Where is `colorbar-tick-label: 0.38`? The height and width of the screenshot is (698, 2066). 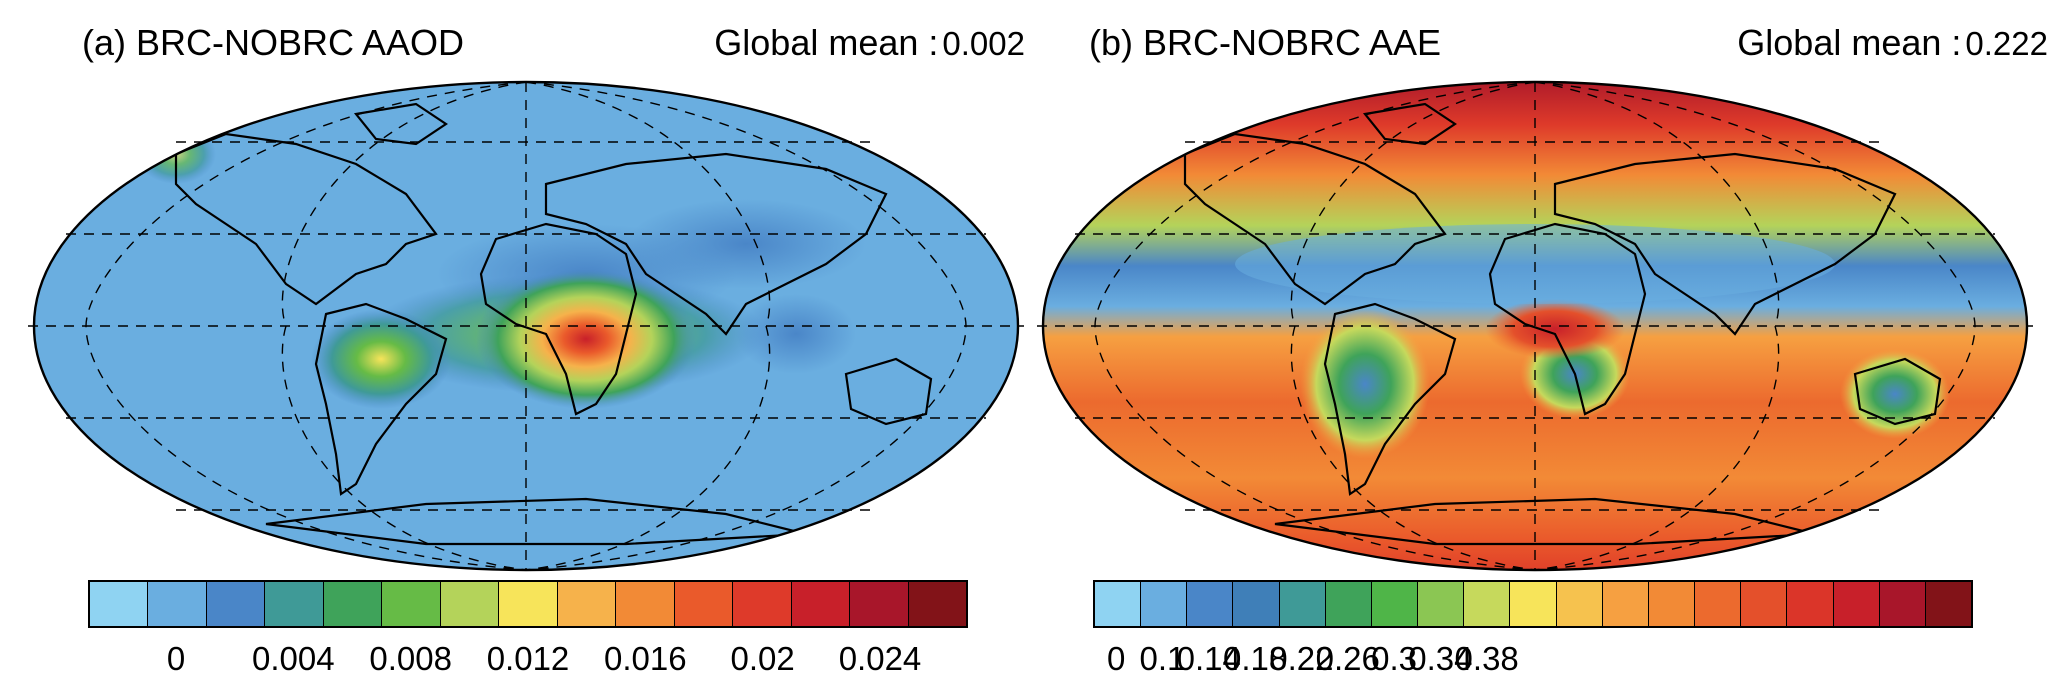
colorbar-tick-label: 0.38 is located at coordinates (1486, 658).